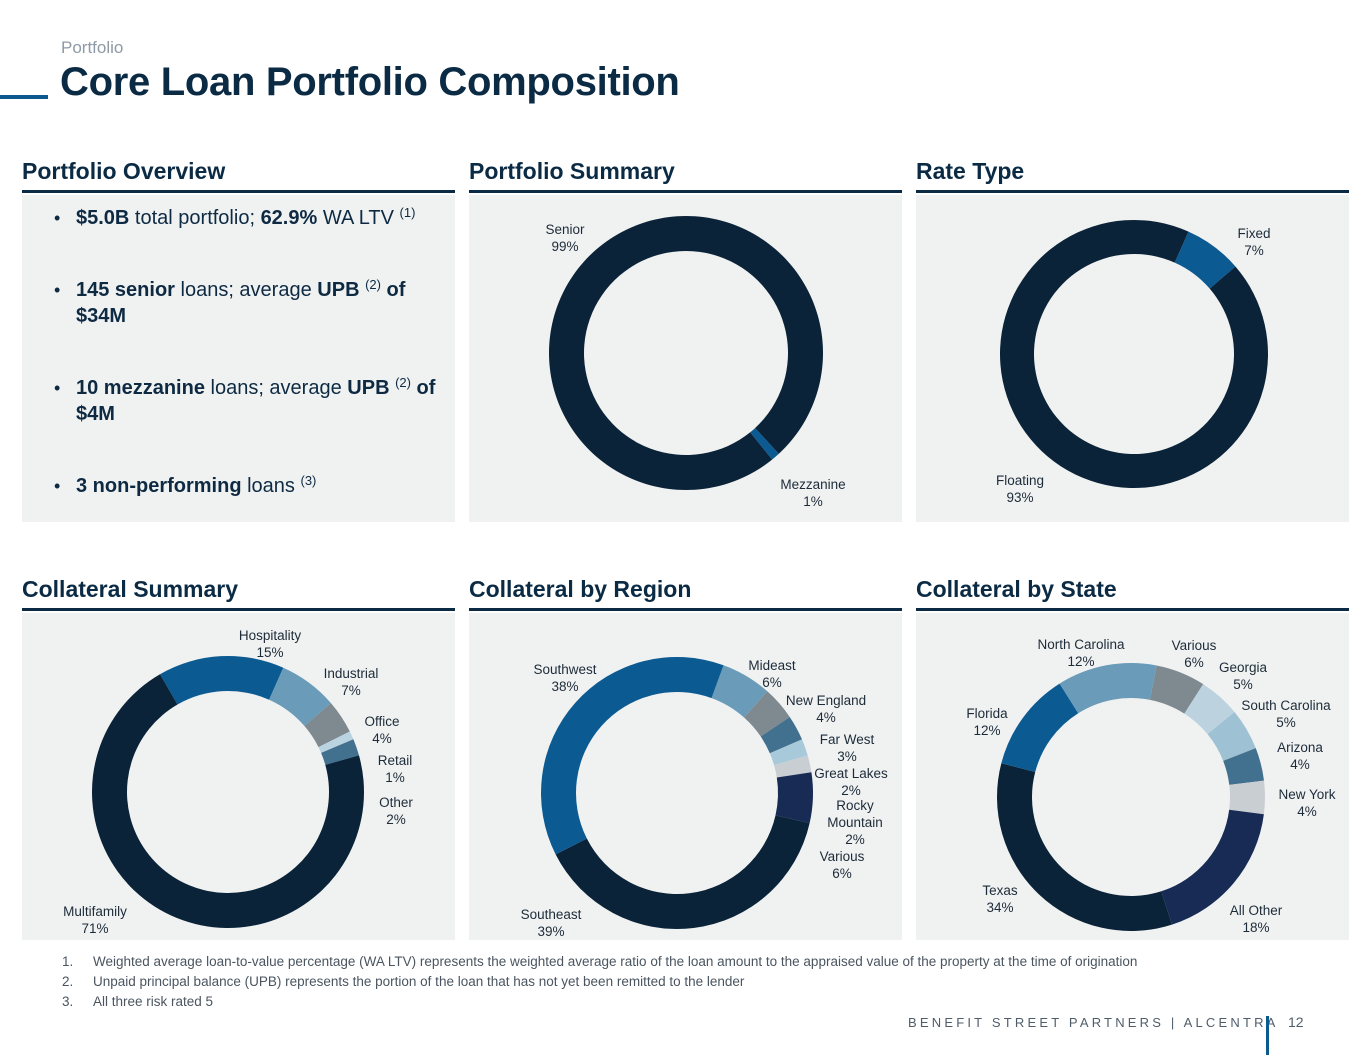 This screenshot has width=1365, height=1055. Describe the element at coordinates (252, 486) in the screenshot. I see `overview-bullet-nonperforming: 3 non-performing loans (3)` at that location.